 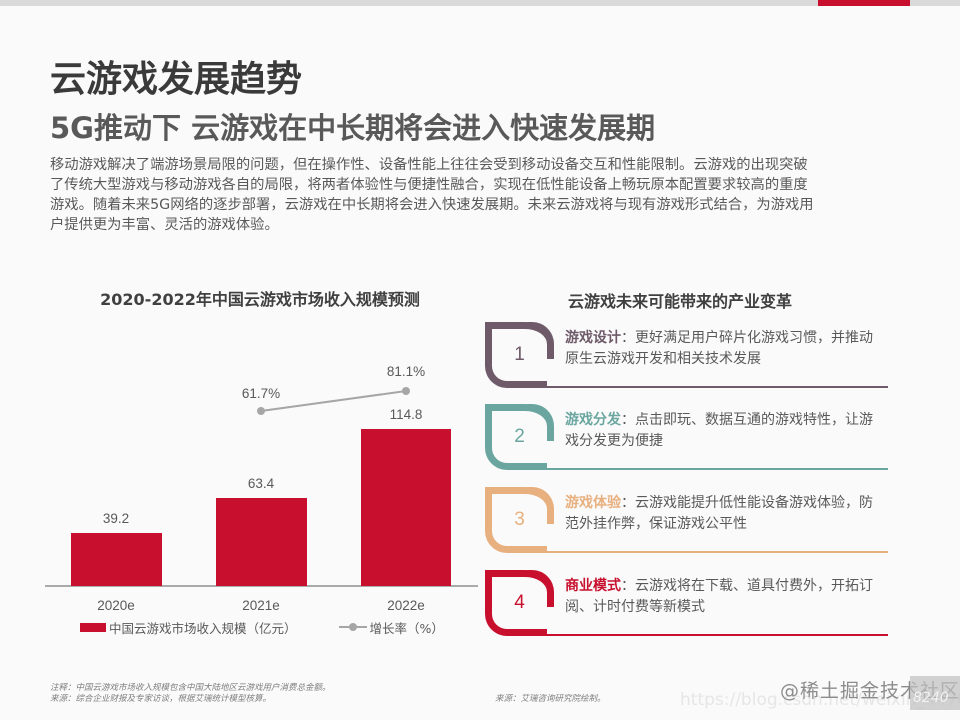 I want to click on card-text: 游戏体验：云游戏能提升低性能设备游戏体验，防范外挂作弊，保证游戏公平性, so click(x=719, y=513).